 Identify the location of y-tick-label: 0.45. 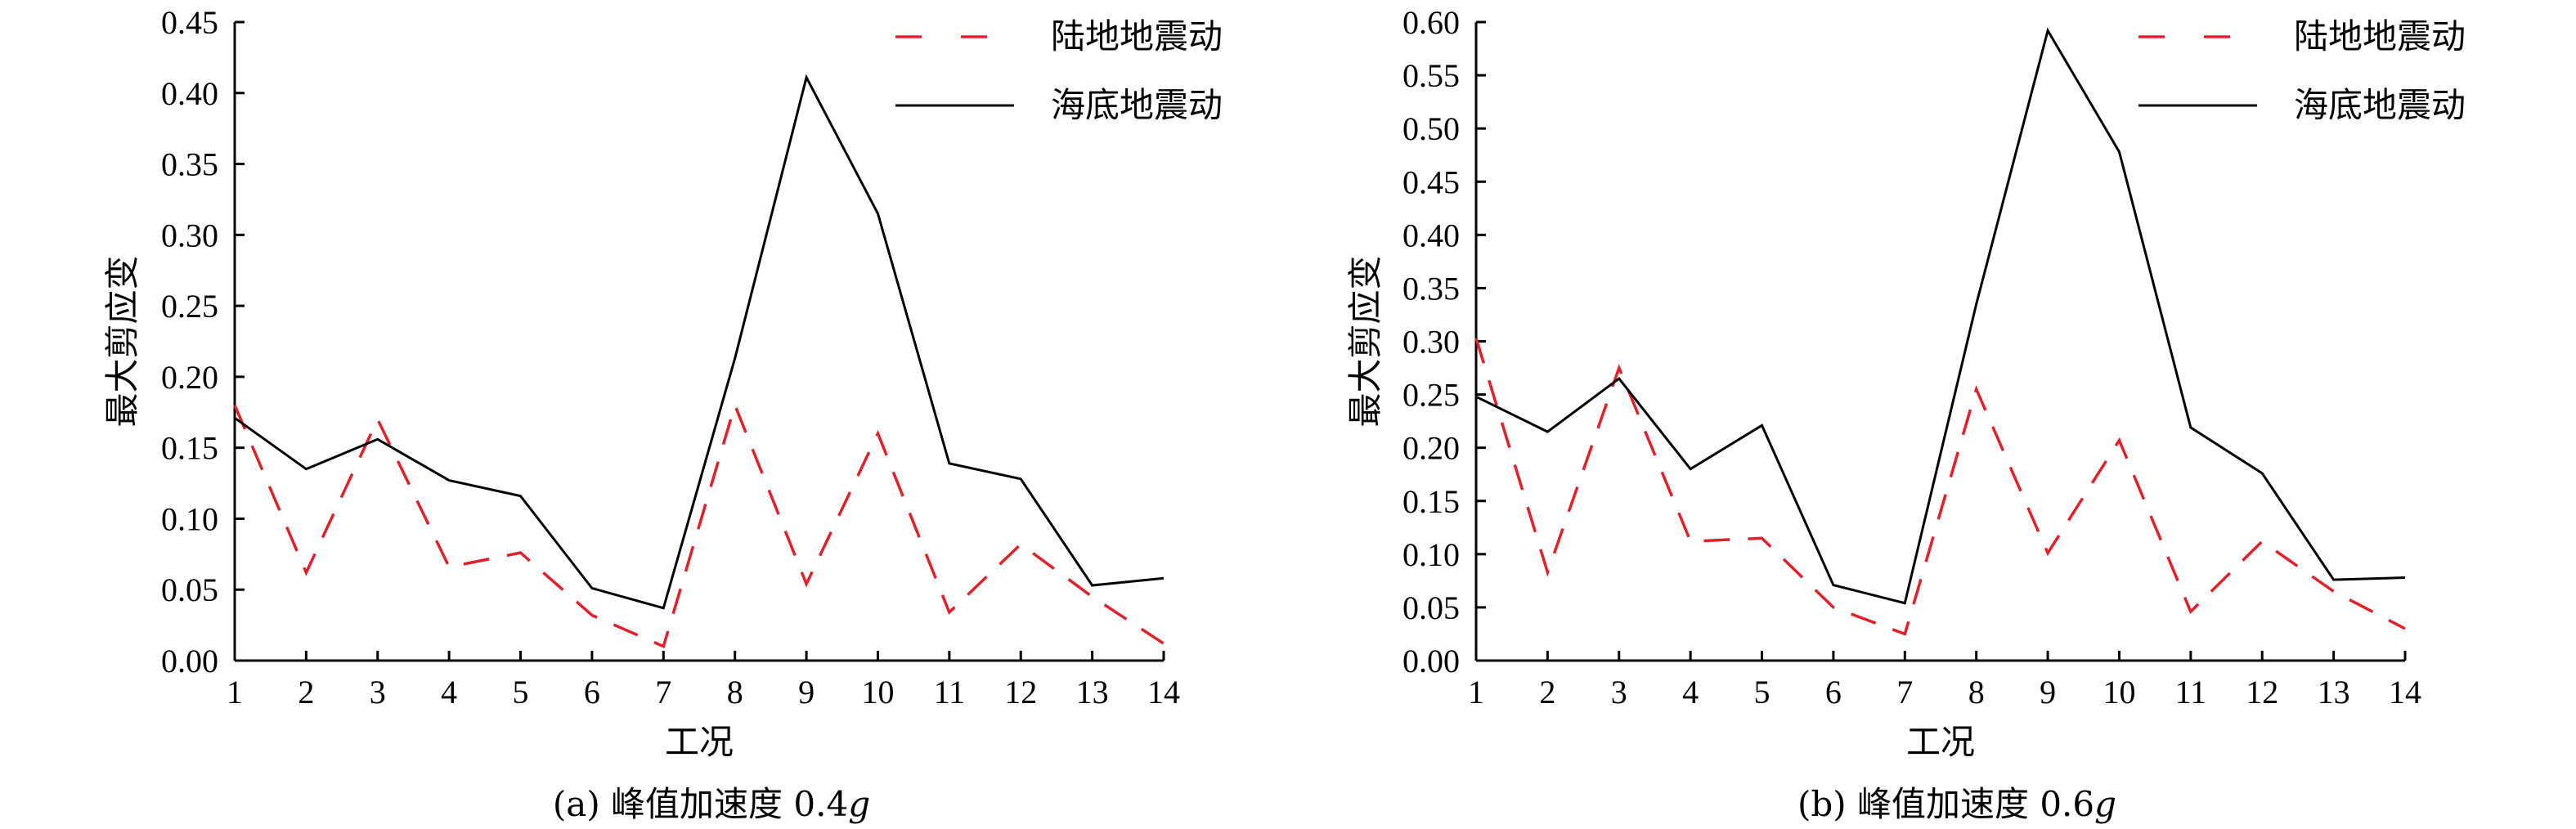
(1431, 182).